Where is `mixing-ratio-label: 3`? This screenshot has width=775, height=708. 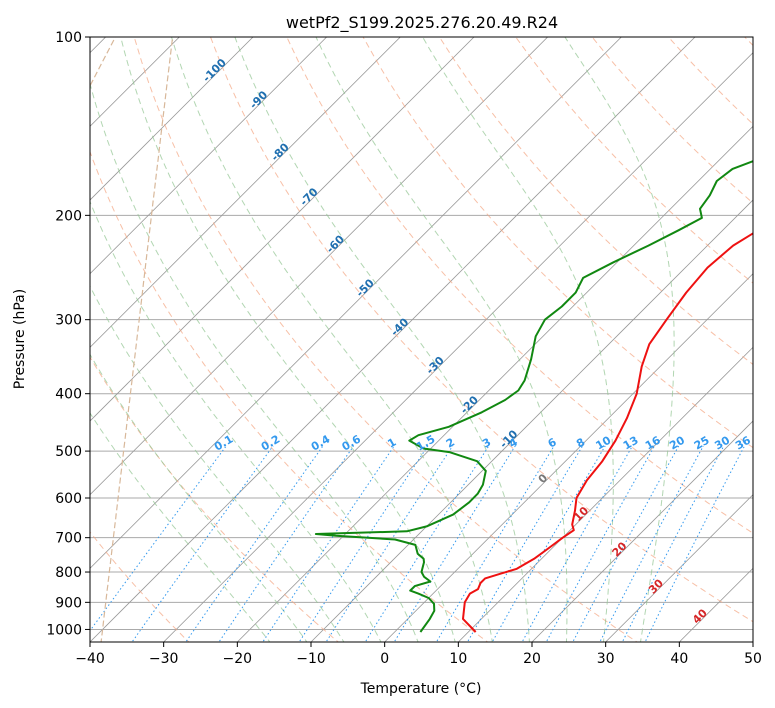
mixing-ratio-label: 3 is located at coordinates (486, 443).